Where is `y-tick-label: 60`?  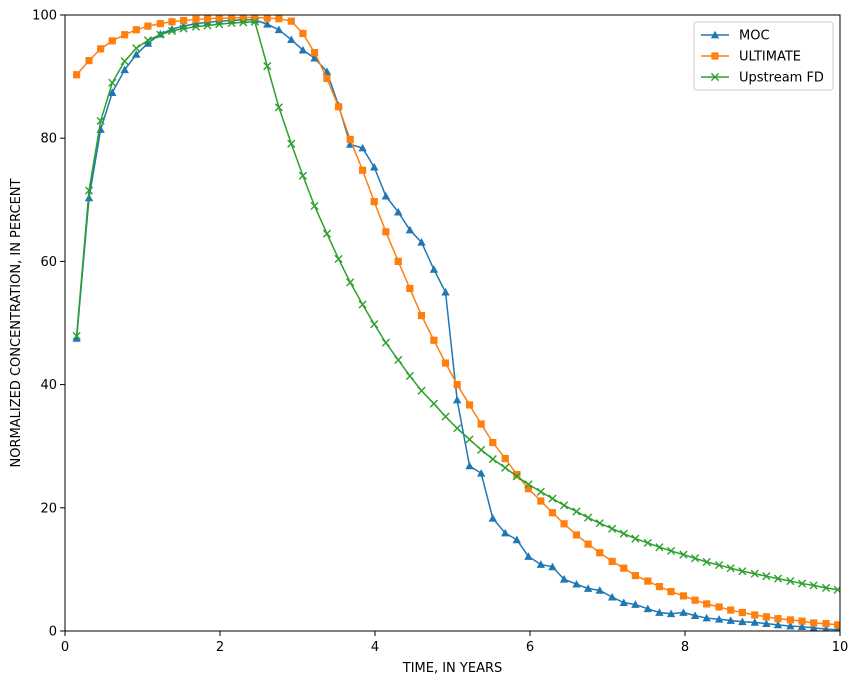
y-tick-label: 60 is located at coordinates (48, 262).